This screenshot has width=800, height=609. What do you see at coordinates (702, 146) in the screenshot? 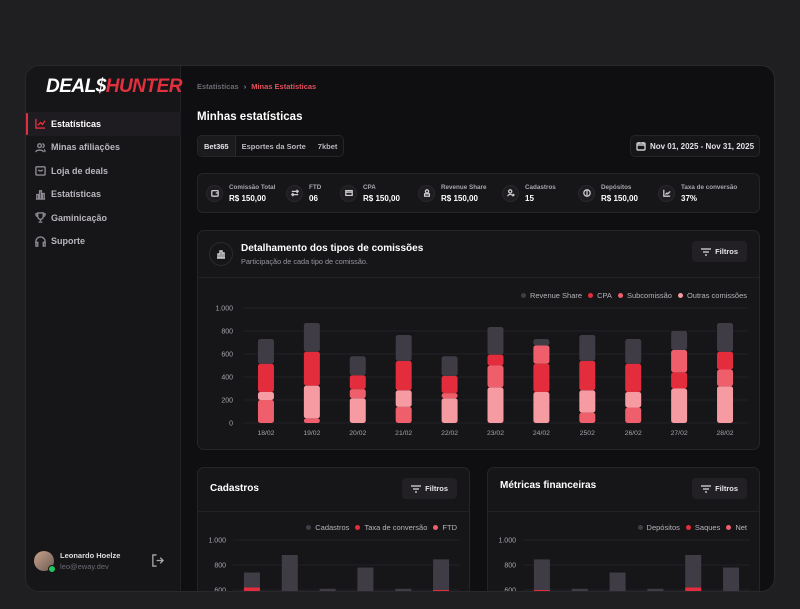
I see `date-range-label: Nov 01, 2025 - Nov 31, 2025` at bounding box center [702, 146].